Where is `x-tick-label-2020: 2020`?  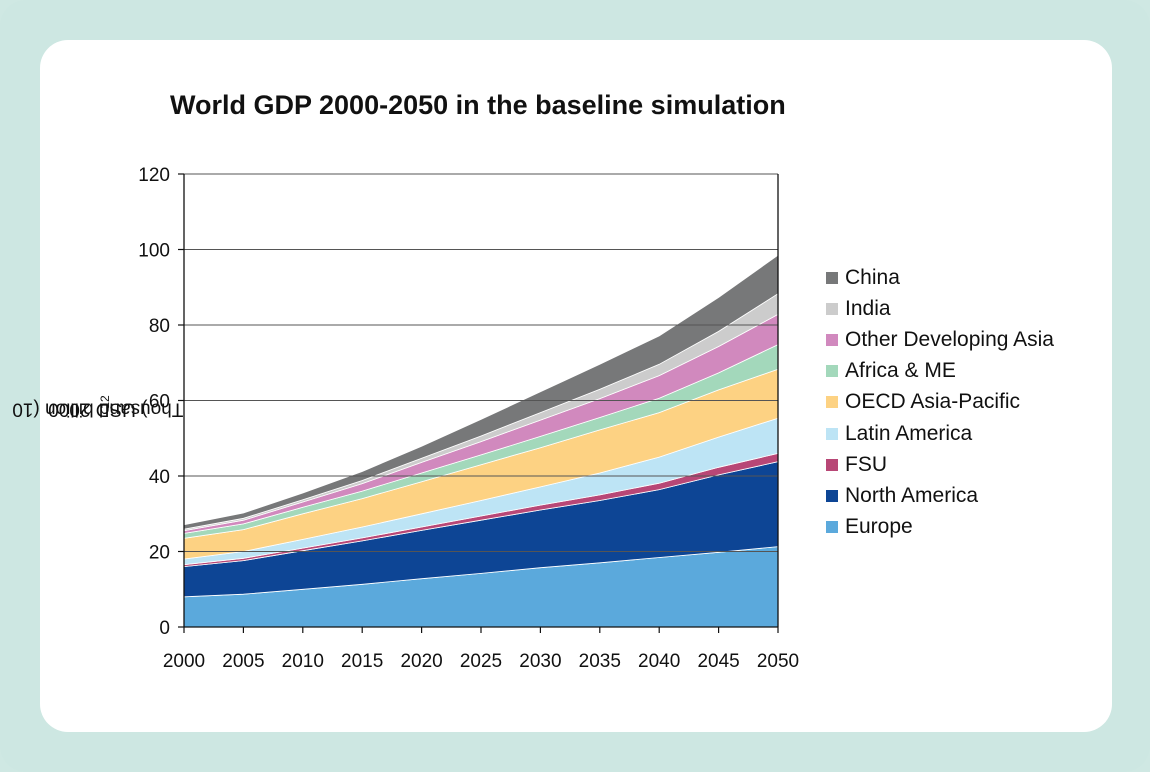
x-tick-label-2020: 2020 is located at coordinates (421, 661).